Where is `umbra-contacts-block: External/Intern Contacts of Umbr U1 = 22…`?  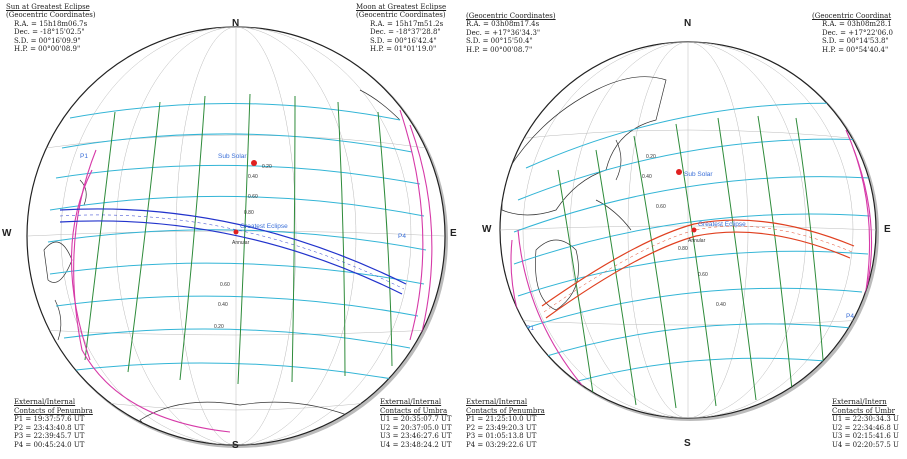
umbra-contacts-block: External/Intern Contacts of Umbr U1 = 22… is located at coordinates (865, 424).